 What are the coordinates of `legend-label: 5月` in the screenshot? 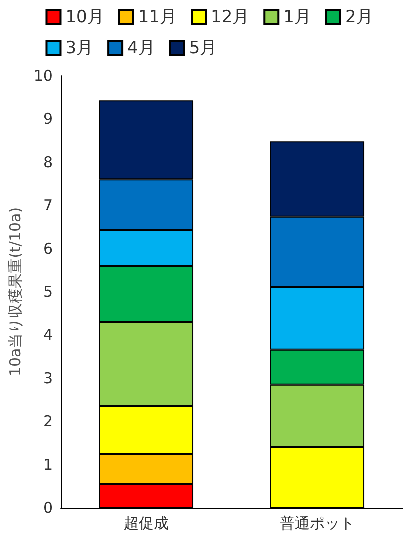 It's located at (203, 48).